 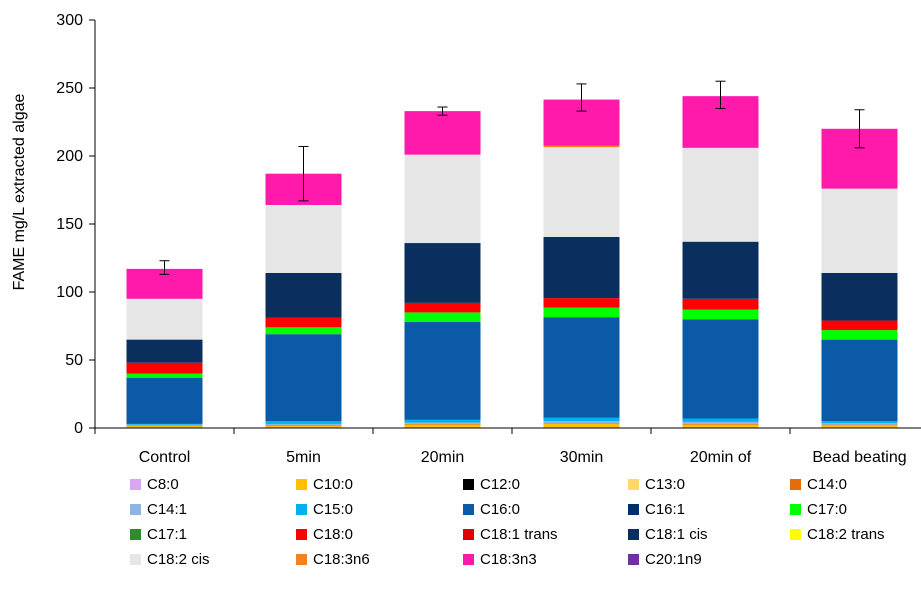 What do you see at coordinates (859, 457) in the screenshot?
I see `x-tick-label: Bead beating` at bounding box center [859, 457].